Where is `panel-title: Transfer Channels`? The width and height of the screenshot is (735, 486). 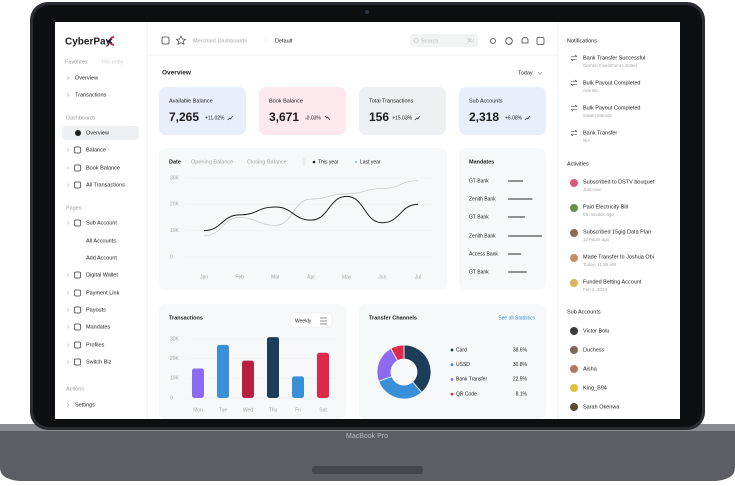
panel-title: Transfer Channels is located at coordinates (393, 318).